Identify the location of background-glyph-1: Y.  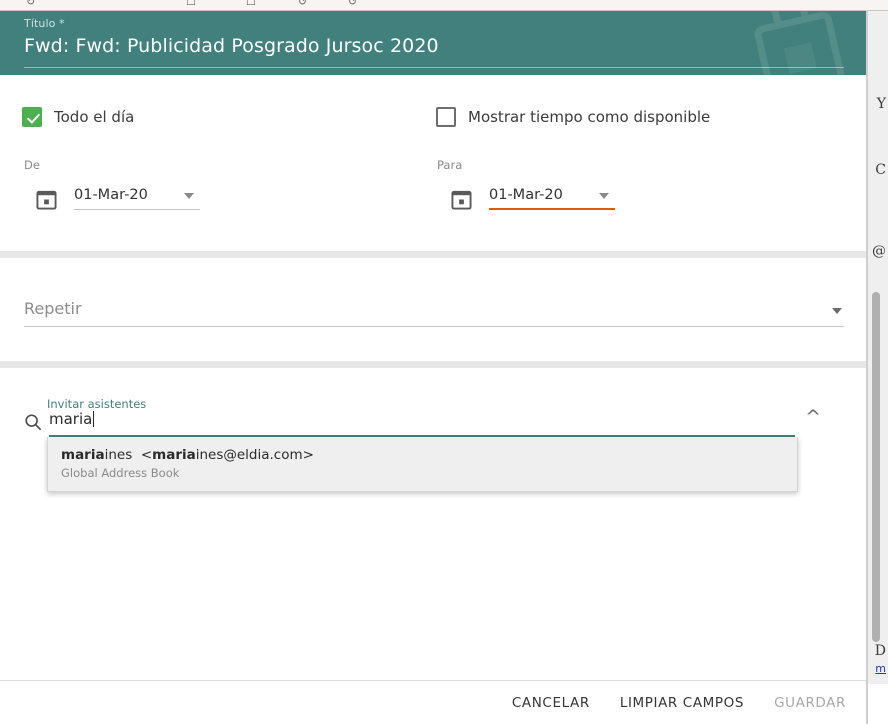
(881, 104).